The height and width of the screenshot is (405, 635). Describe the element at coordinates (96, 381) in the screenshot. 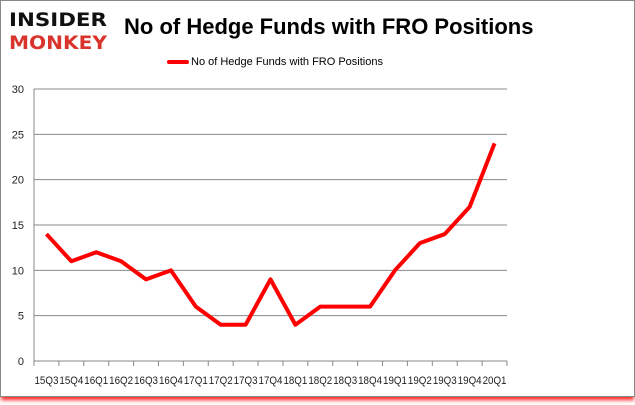

I see `x-tick-label: 16Q1` at that location.